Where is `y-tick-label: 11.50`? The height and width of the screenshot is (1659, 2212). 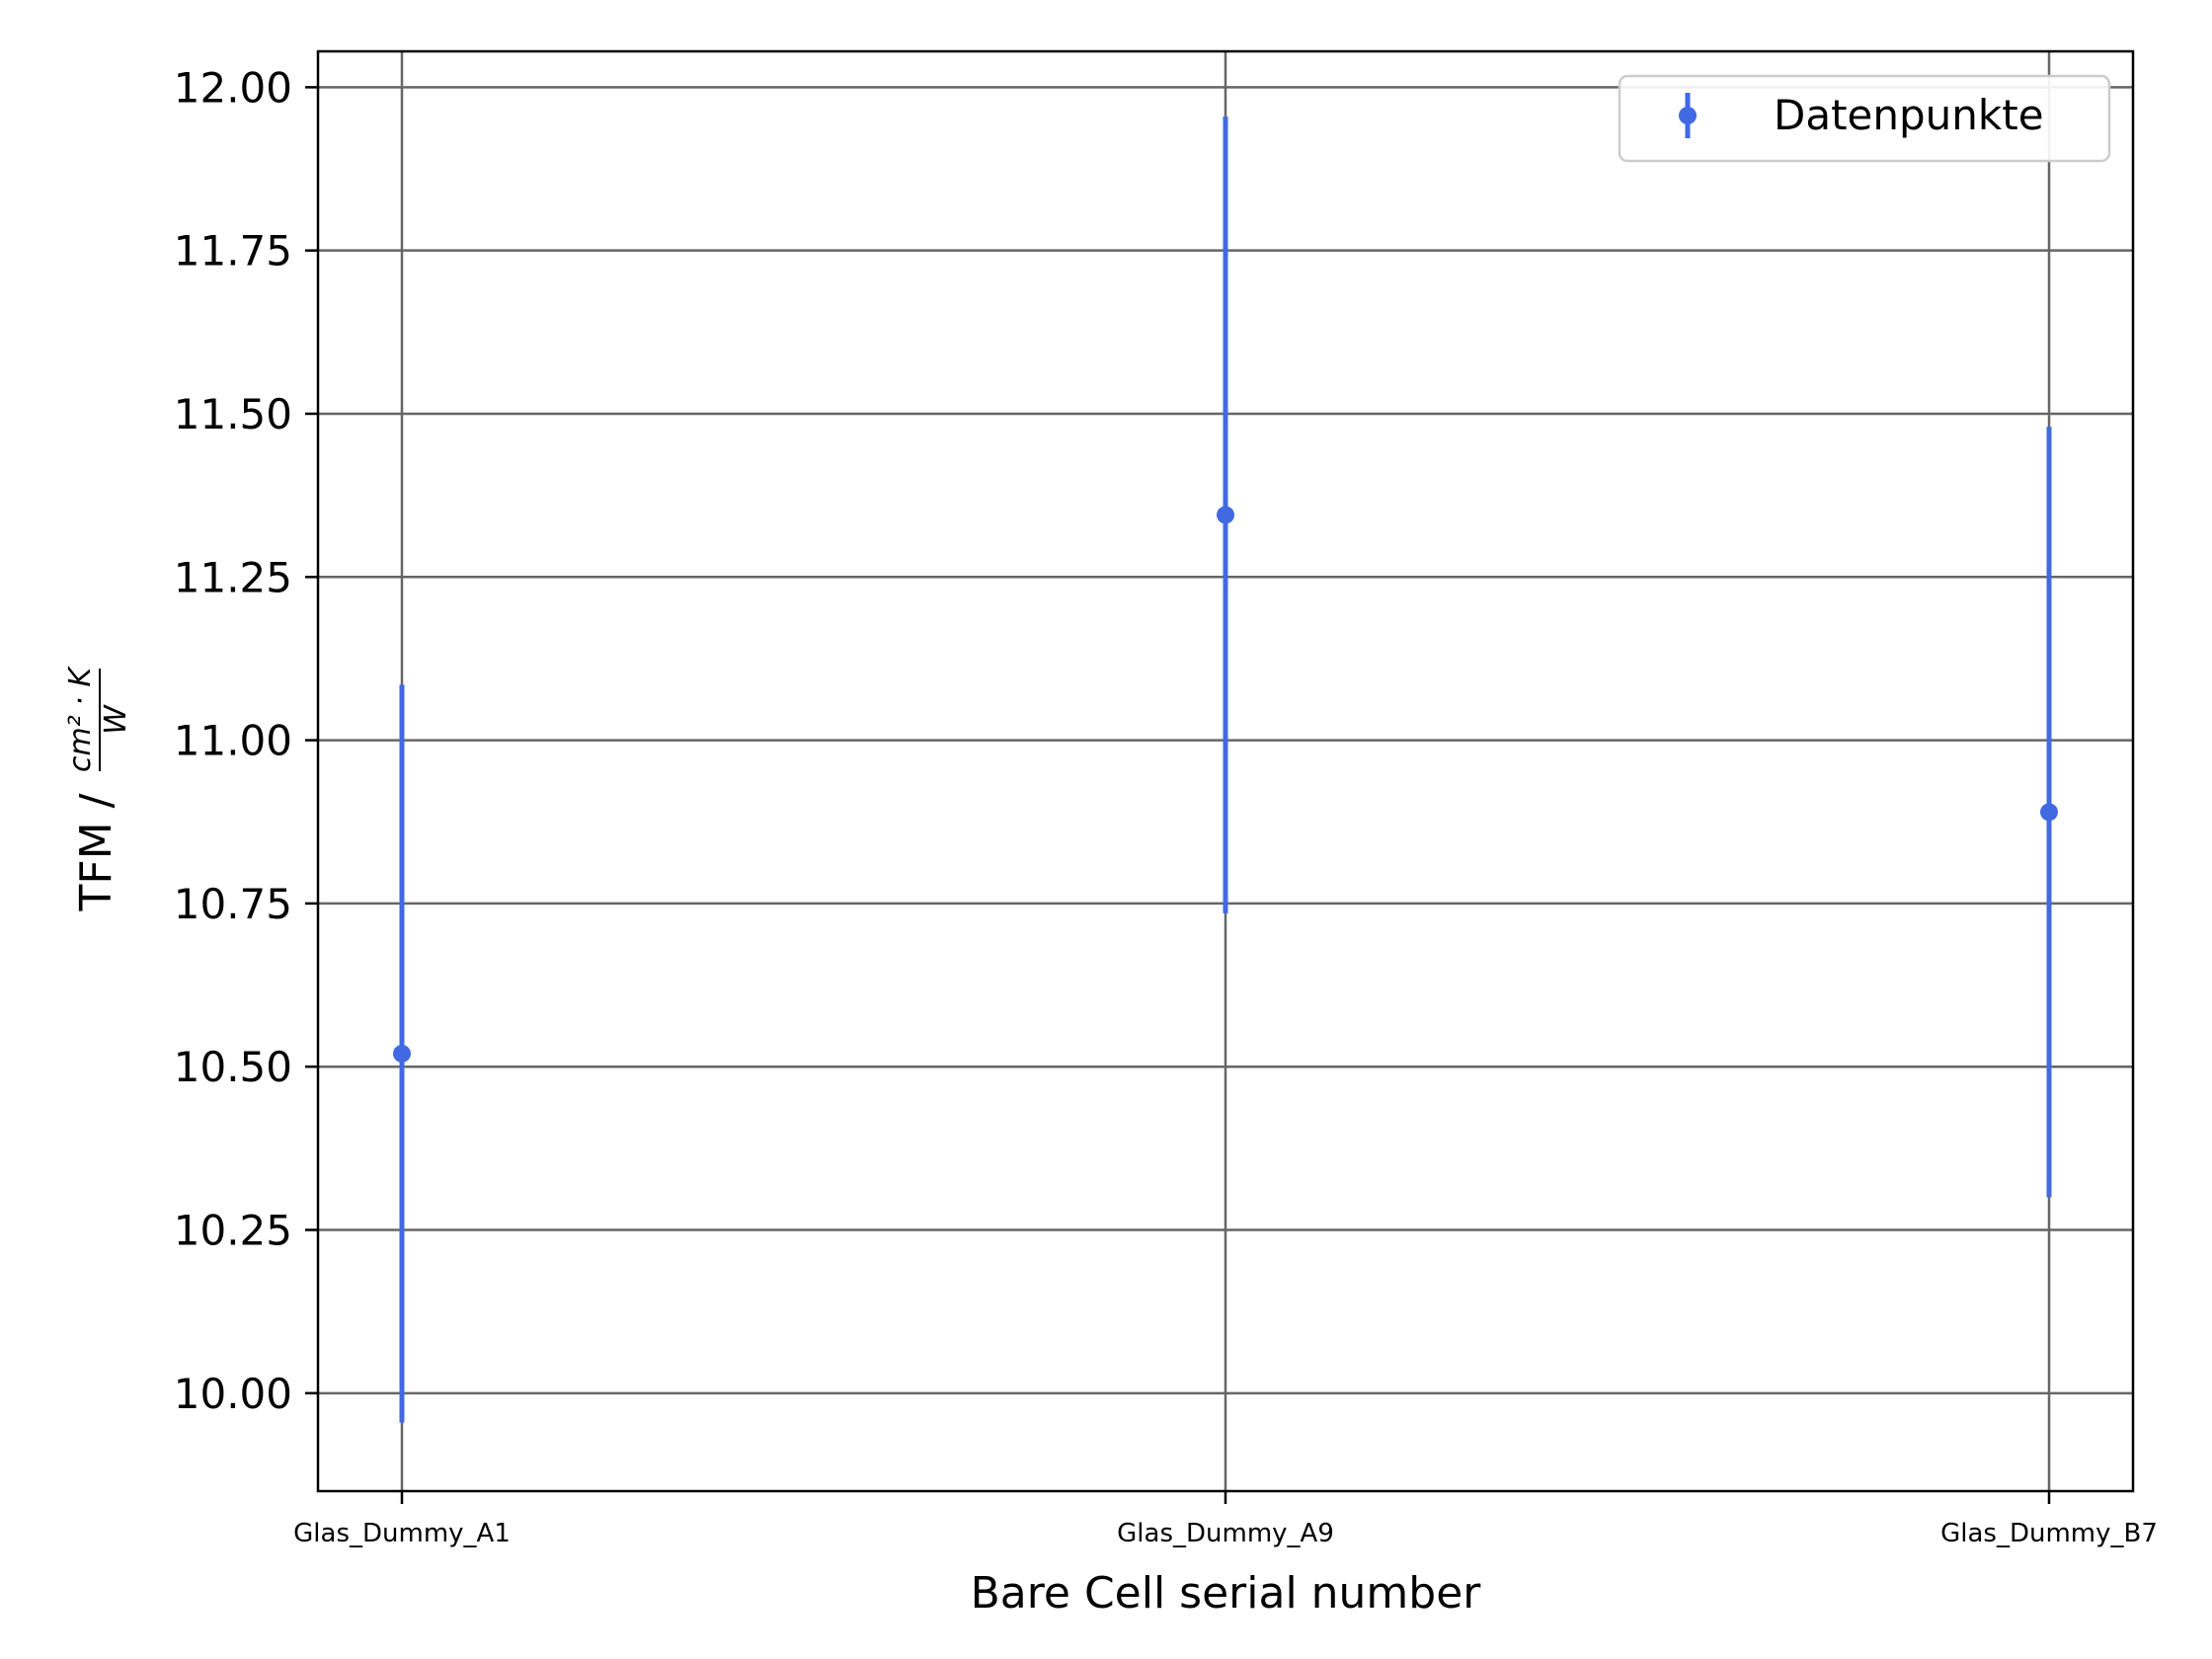 y-tick-label: 11.50 is located at coordinates (233, 414).